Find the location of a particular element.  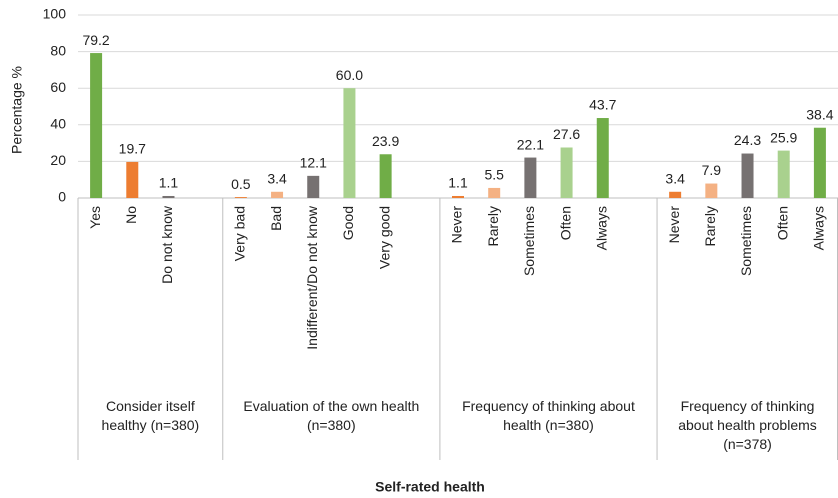

y-tick-label: 100 is located at coordinates (55, 14).